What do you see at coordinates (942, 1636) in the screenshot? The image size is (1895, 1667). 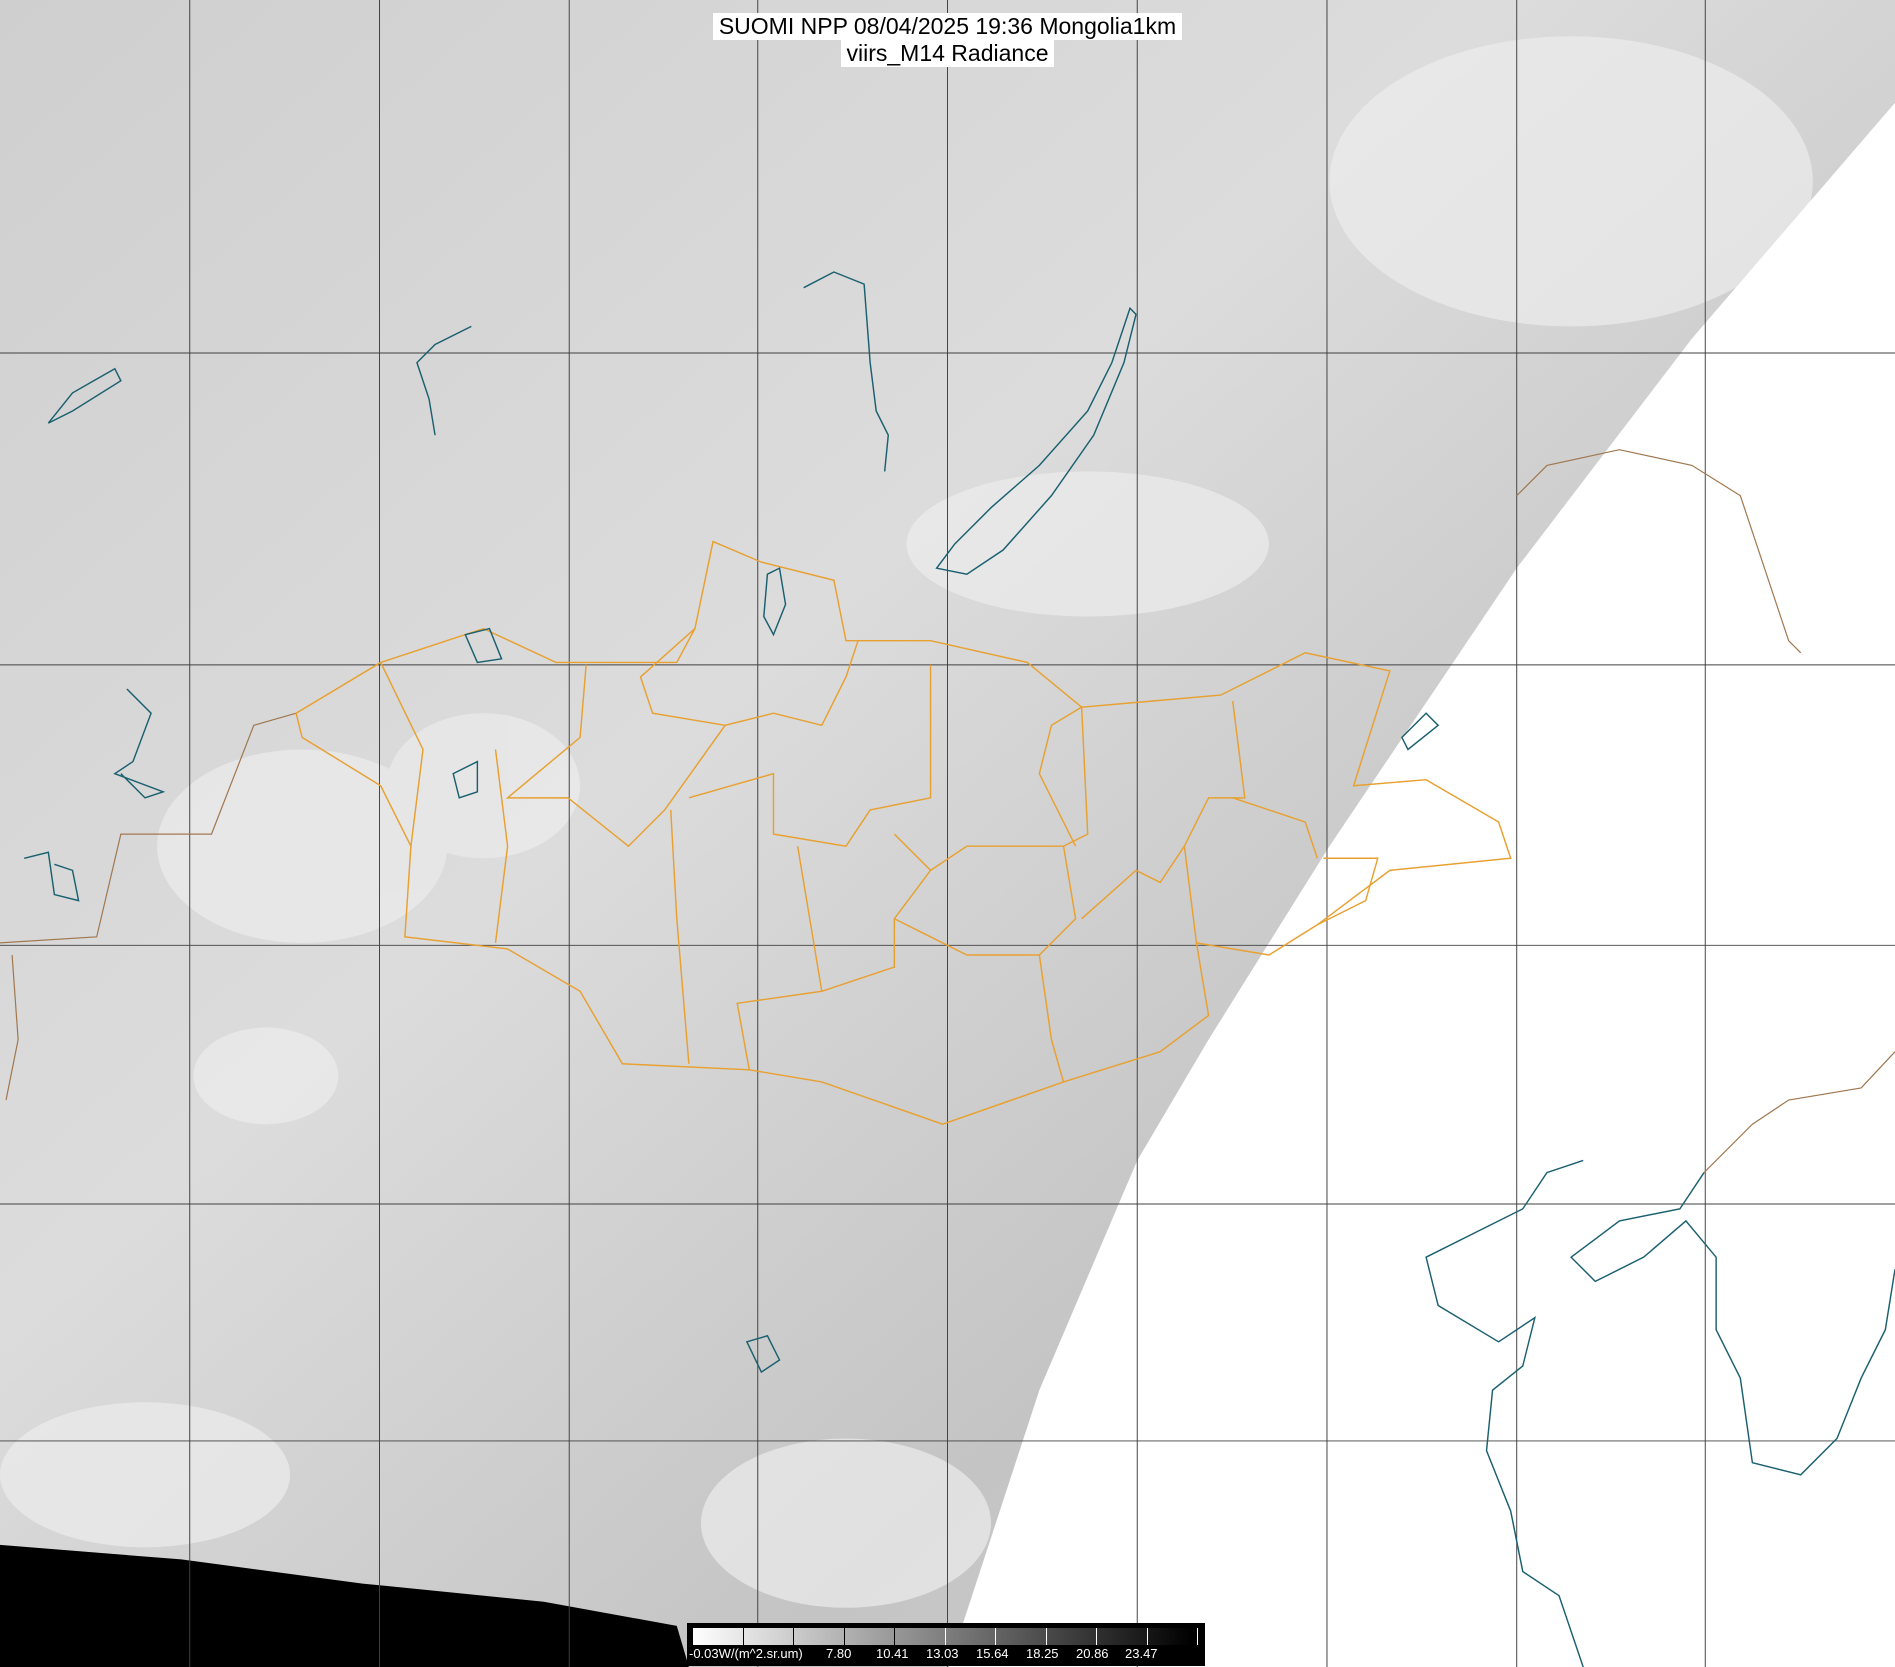 I see `colorbar-gradient` at bounding box center [942, 1636].